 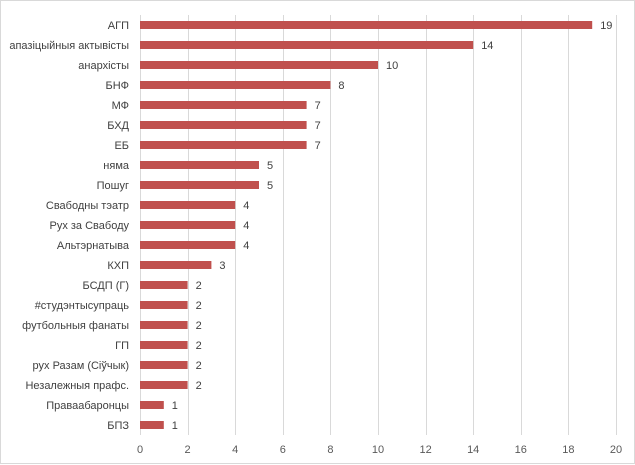 What do you see at coordinates (140, 450) in the screenshot?
I see `x-tick-label: 0` at bounding box center [140, 450].